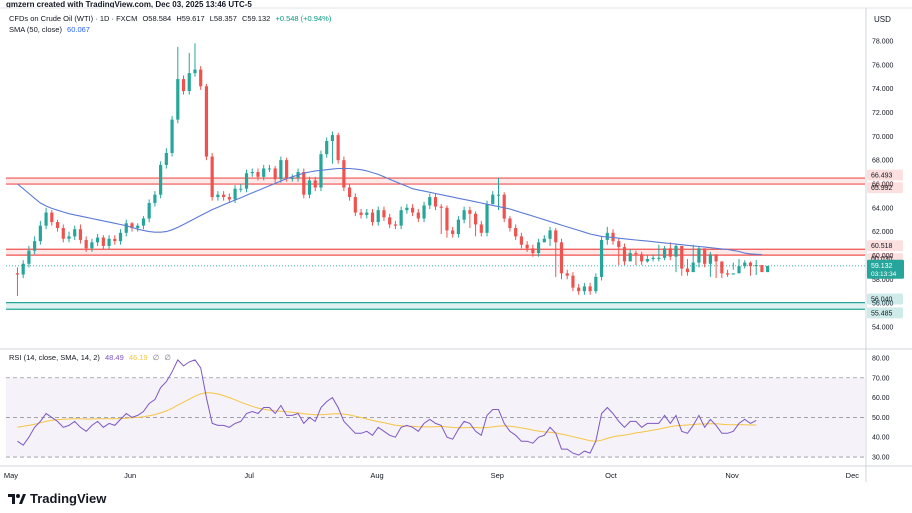  I want to click on tradingview-brand: TradingView, so click(57, 498).